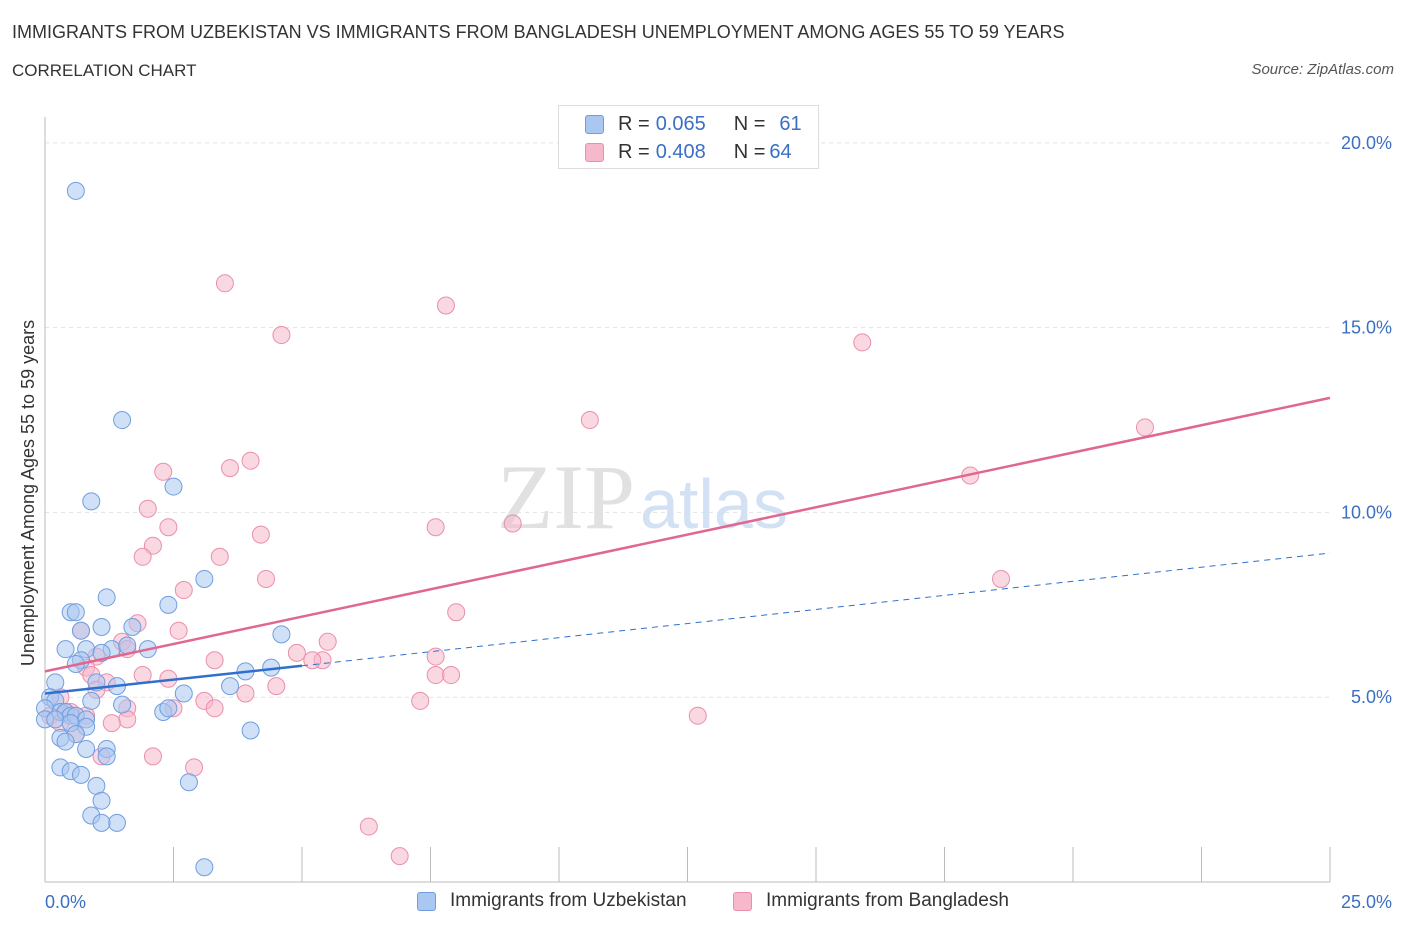 This screenshot has height=930, width=1406. What do you see at coordinates (104, 70) in the screenshot?
I see `chart-subtitle: CORRELATION CHART` at bounding box center [104, 70].